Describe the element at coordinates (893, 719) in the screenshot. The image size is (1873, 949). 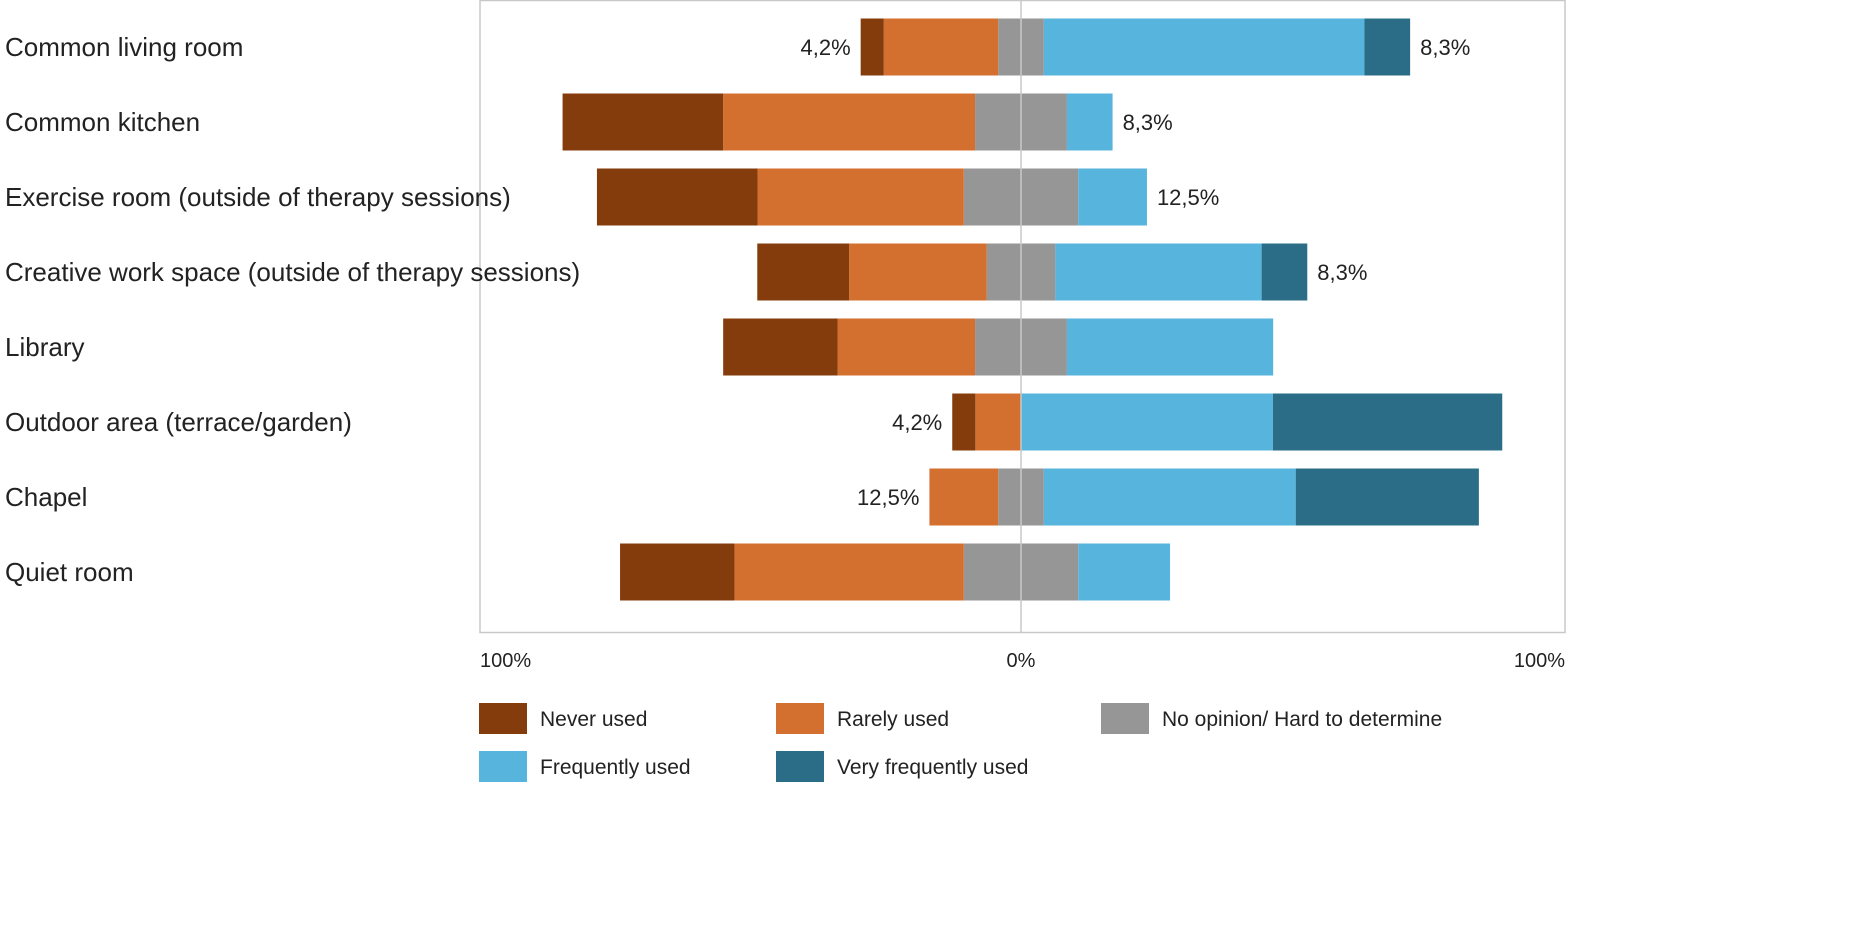
I see `legend-label-rarely-used: Rarely used` at that location.